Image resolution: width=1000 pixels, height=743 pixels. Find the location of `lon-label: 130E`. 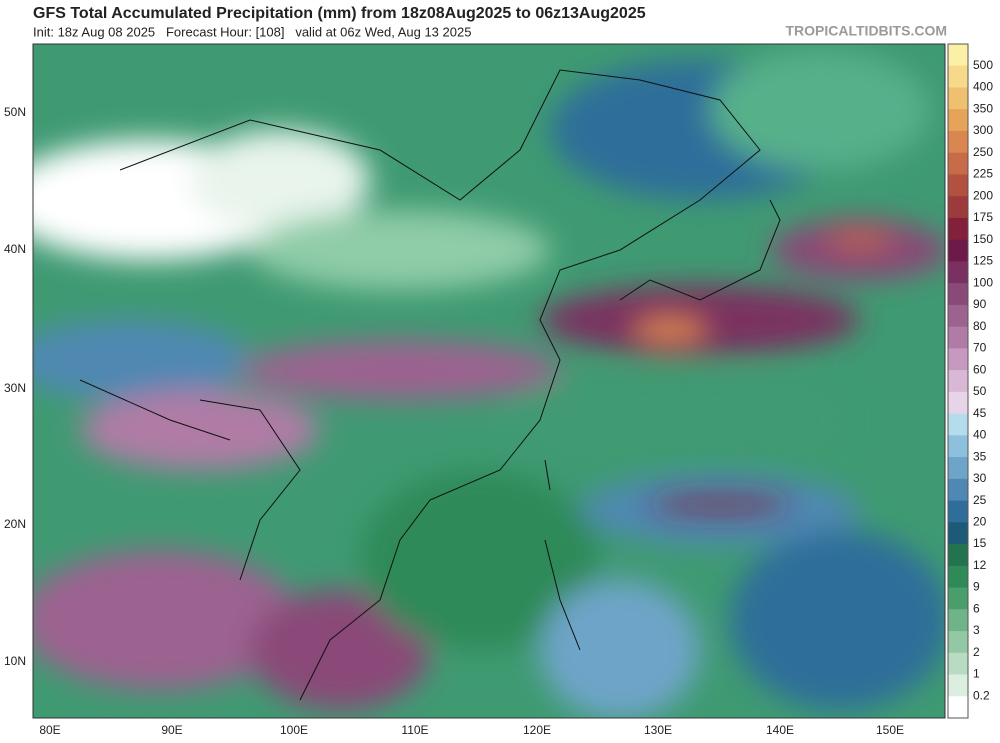

lon-label: 130E is located at coordinates (658, 730).